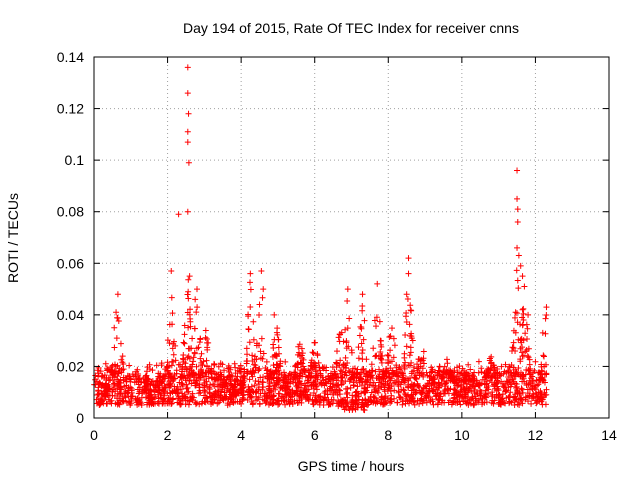 The height and width of the screenshot is (480, 640). I want to click on y-tick-label: 0.06, so click(70, 263).